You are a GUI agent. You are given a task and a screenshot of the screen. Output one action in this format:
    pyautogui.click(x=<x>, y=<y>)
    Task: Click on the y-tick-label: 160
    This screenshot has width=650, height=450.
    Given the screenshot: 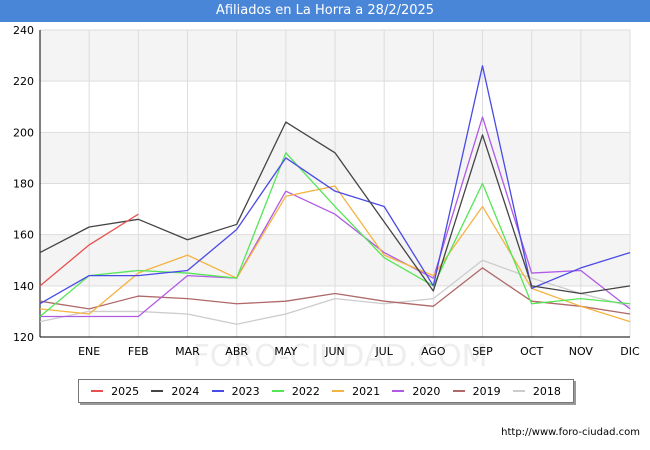 What is the action you would take?
    pyautogui.click(x=23, y=235)
    